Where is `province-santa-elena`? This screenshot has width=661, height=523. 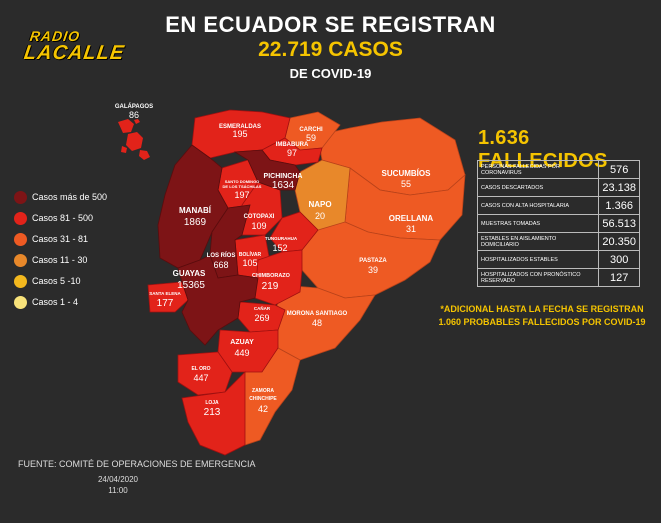
province-santa-elena is located at coordinates (168, 297).